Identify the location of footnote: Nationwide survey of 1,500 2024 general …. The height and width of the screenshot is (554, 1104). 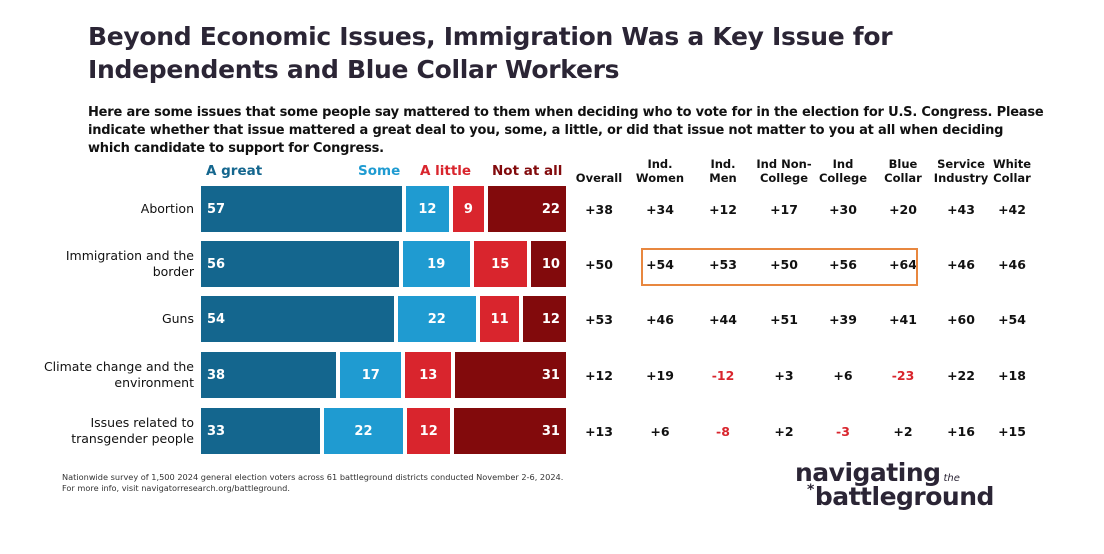
(312, 483).